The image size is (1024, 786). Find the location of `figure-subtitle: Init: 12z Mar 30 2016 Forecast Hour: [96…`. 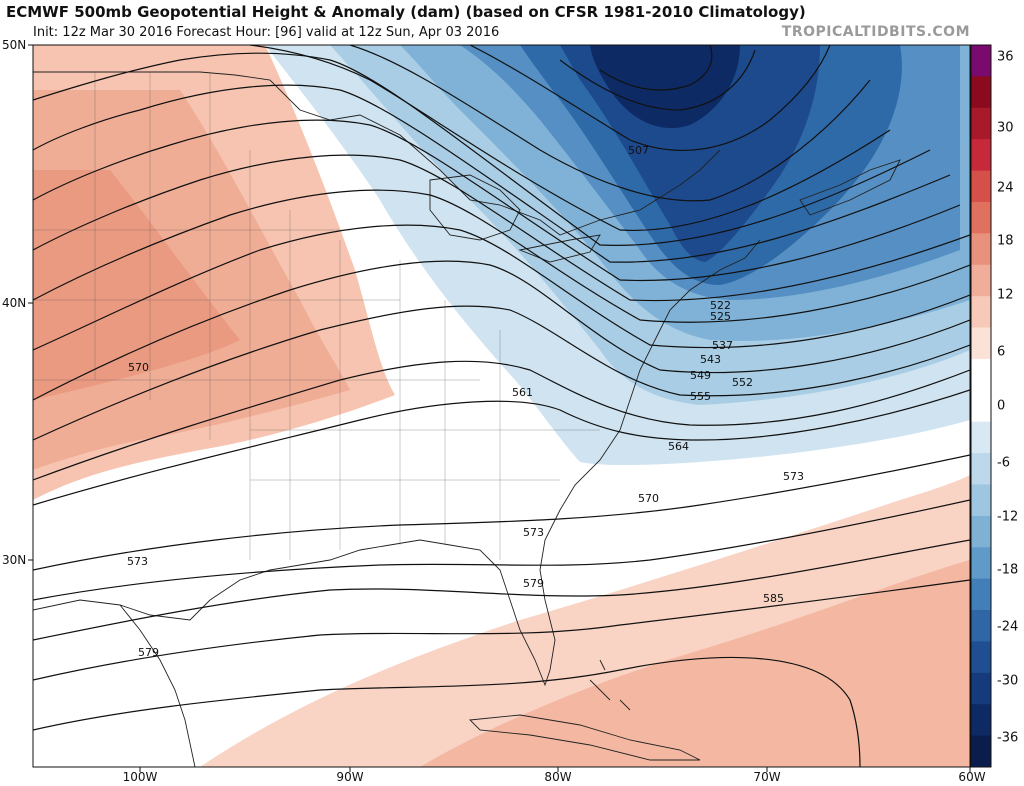

figure-subtitle: Init: 12z Mar 30 2016 Forecast Hour: [96… is located at coordinates (266, 32).